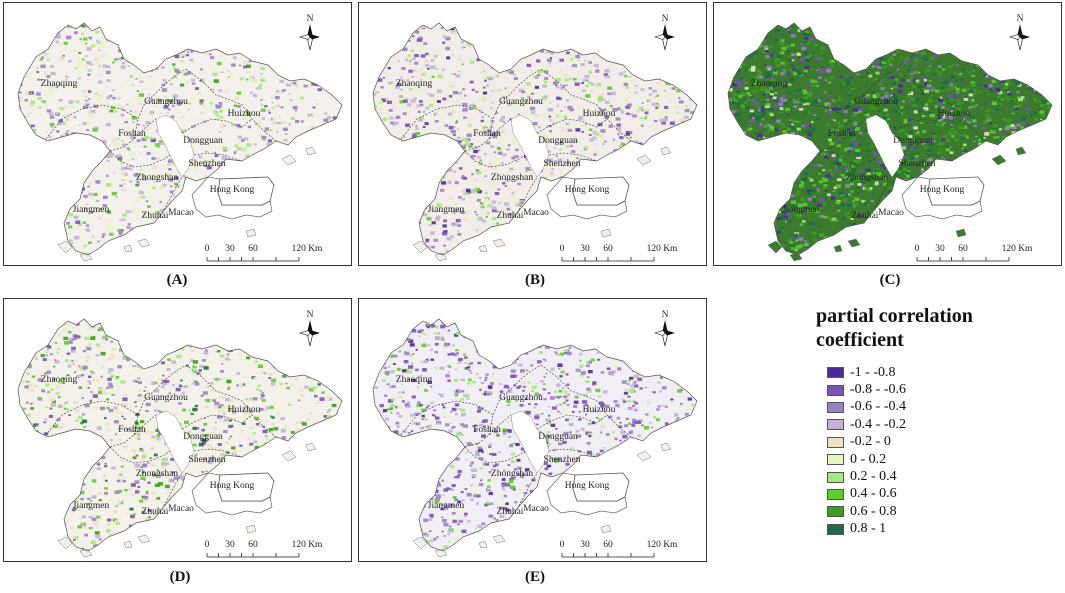 Image resolution: width=1065 pixels, height=593 pixels. I want to click on legend-label: 0.2 - 0.4, so click(873, 477).